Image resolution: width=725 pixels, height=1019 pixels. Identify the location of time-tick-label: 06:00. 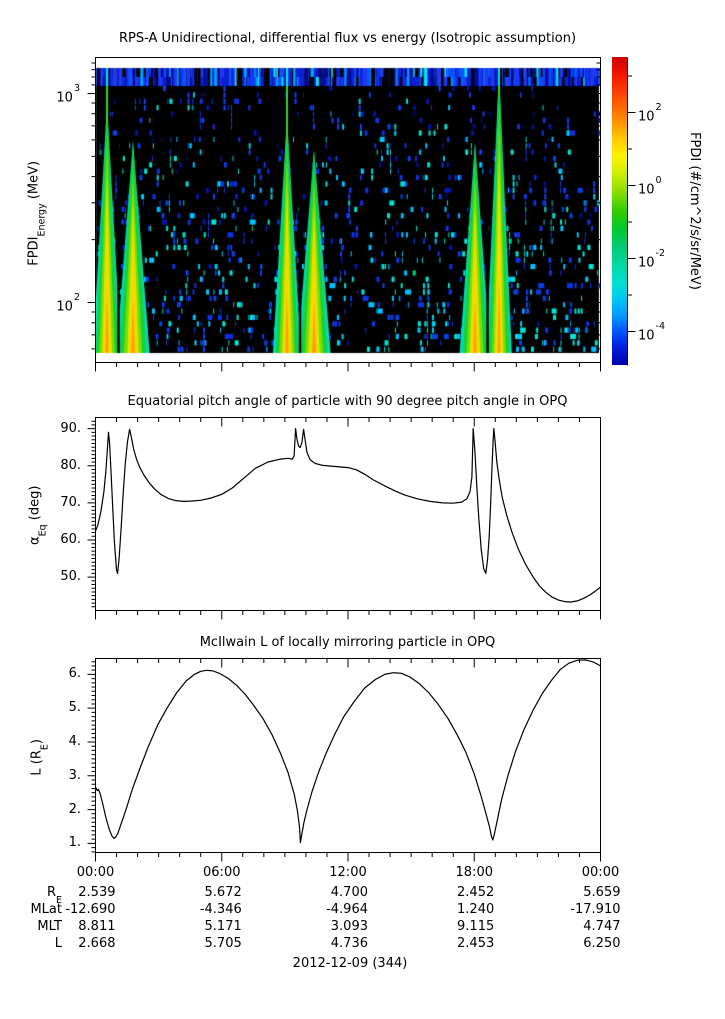
(222, 872).